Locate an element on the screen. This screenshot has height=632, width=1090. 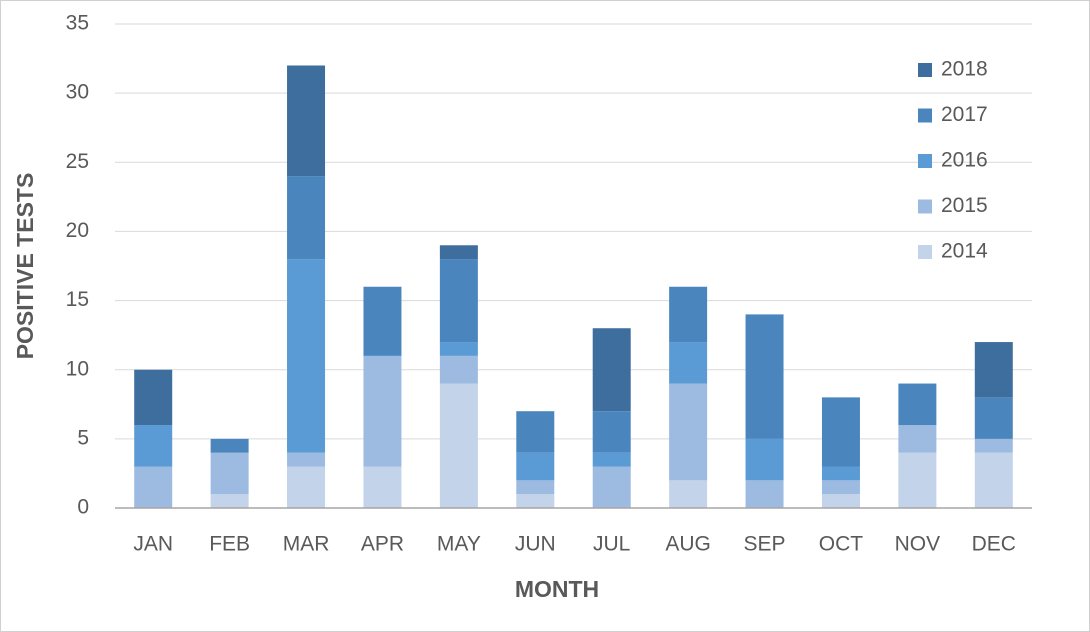
legend-label: 2014 is located at coordinates (964, 251).